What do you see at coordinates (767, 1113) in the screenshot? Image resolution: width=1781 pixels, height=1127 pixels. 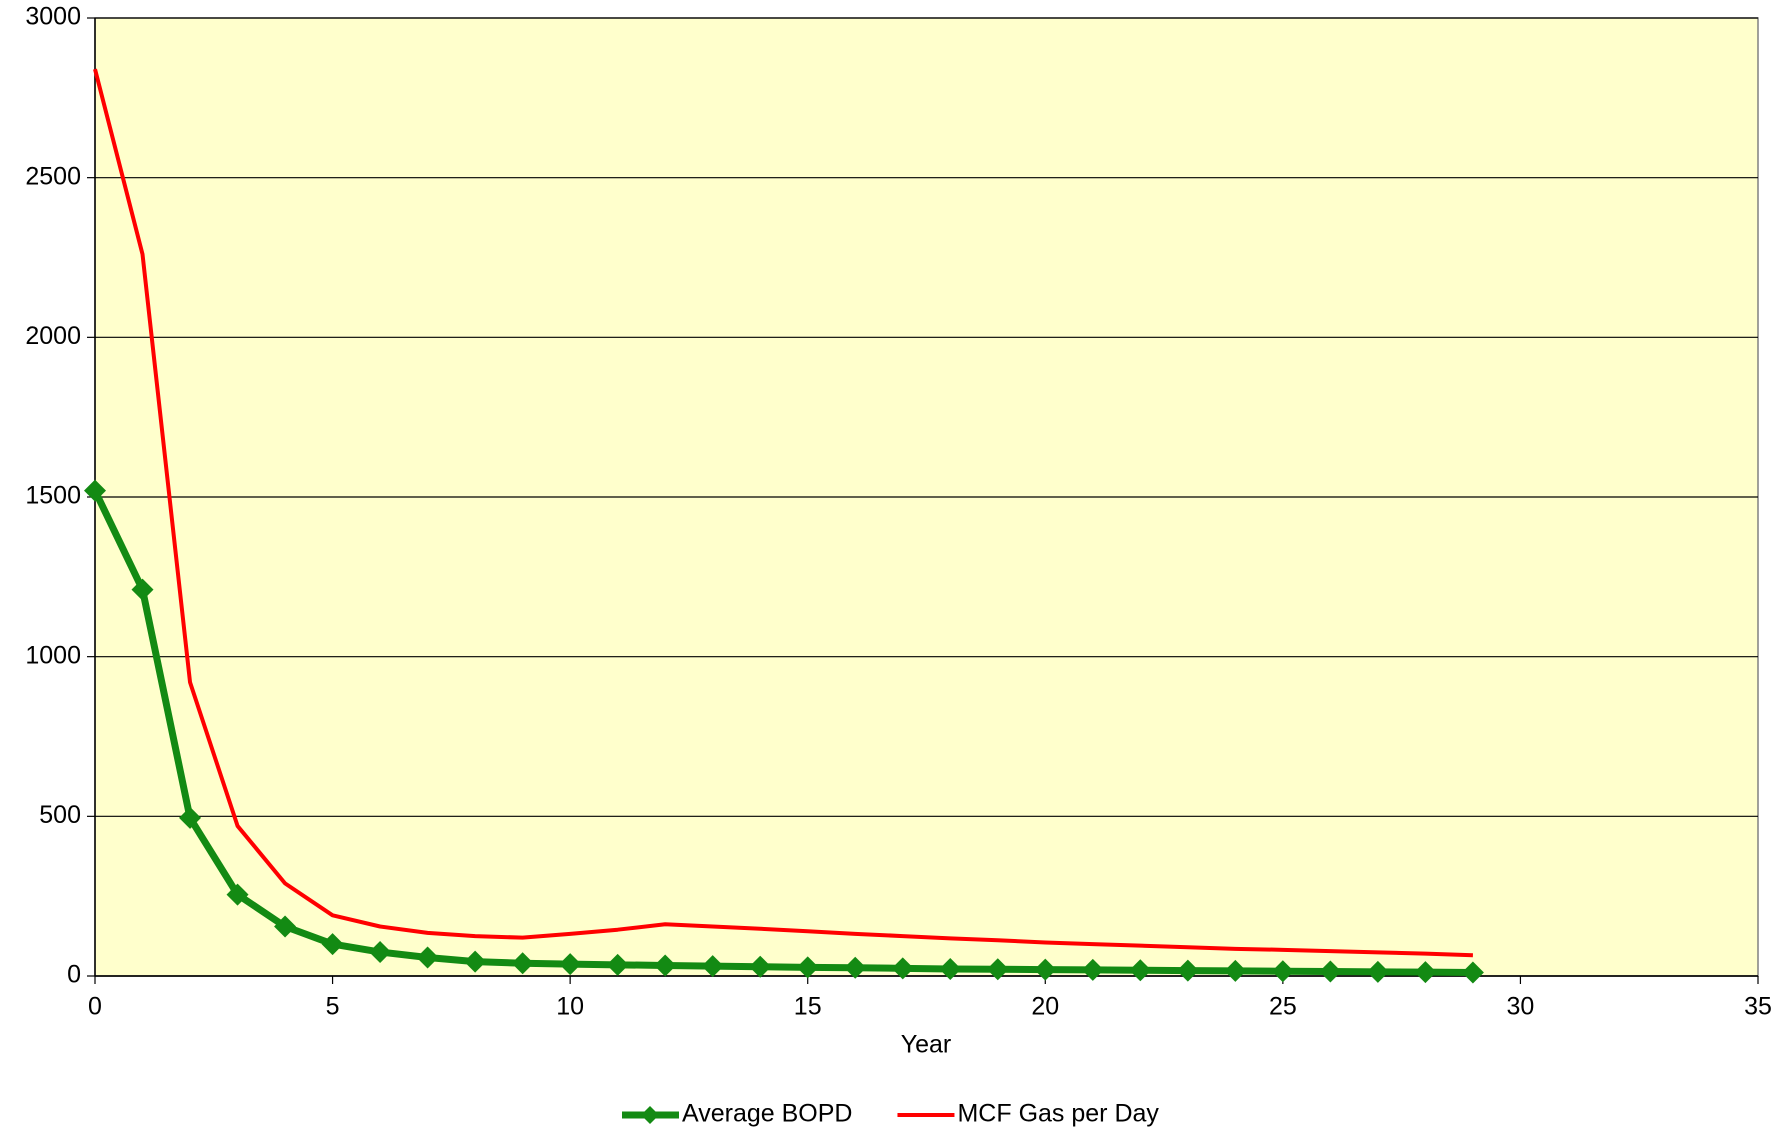 I see `legend-label: Average BOPD` at bounding box center [767, 1113].